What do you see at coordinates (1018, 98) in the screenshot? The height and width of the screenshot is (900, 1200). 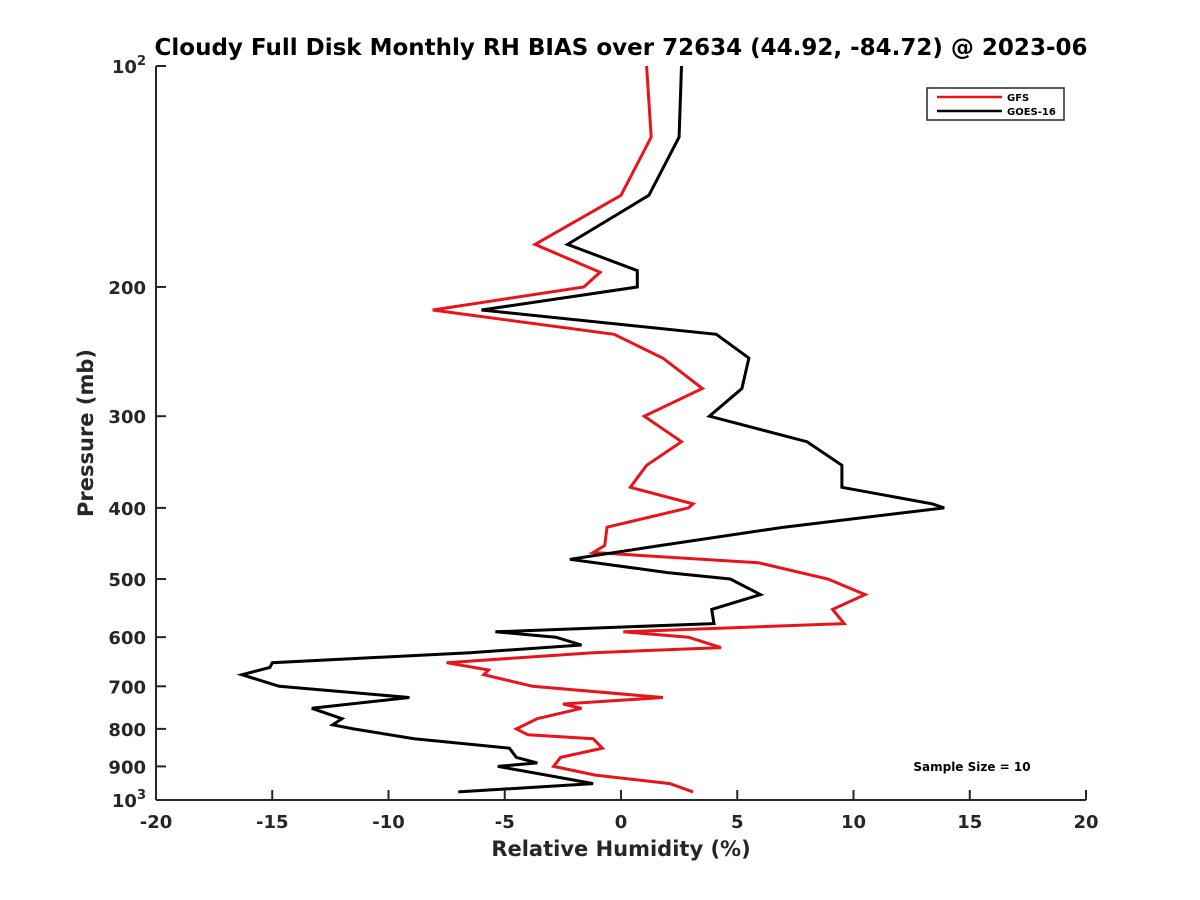 I see `legend-label: GFS` at bounding box center [1018, 98].